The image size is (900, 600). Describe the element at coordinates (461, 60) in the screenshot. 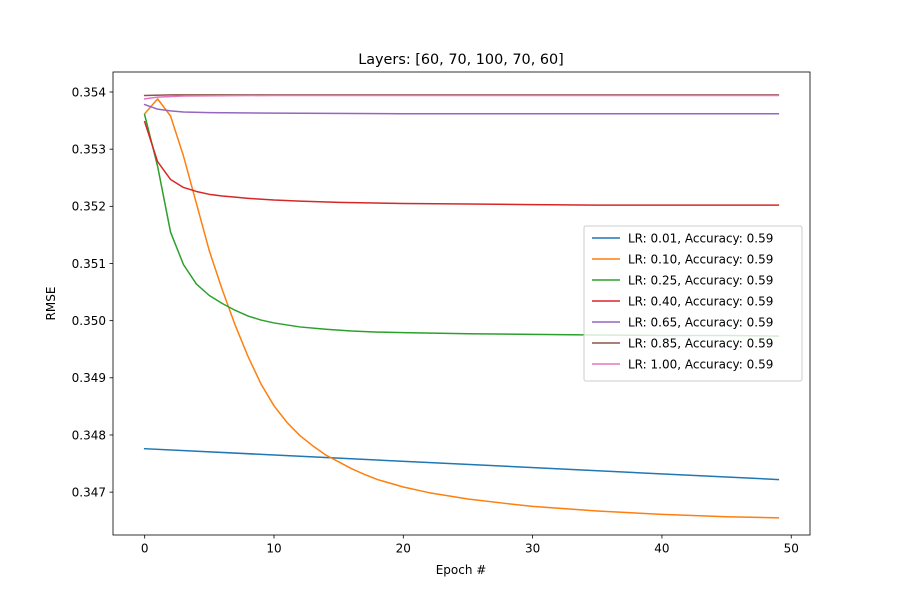

I see `chart-title: Layers: [60, 70, 100, 70, 60]` at that location.